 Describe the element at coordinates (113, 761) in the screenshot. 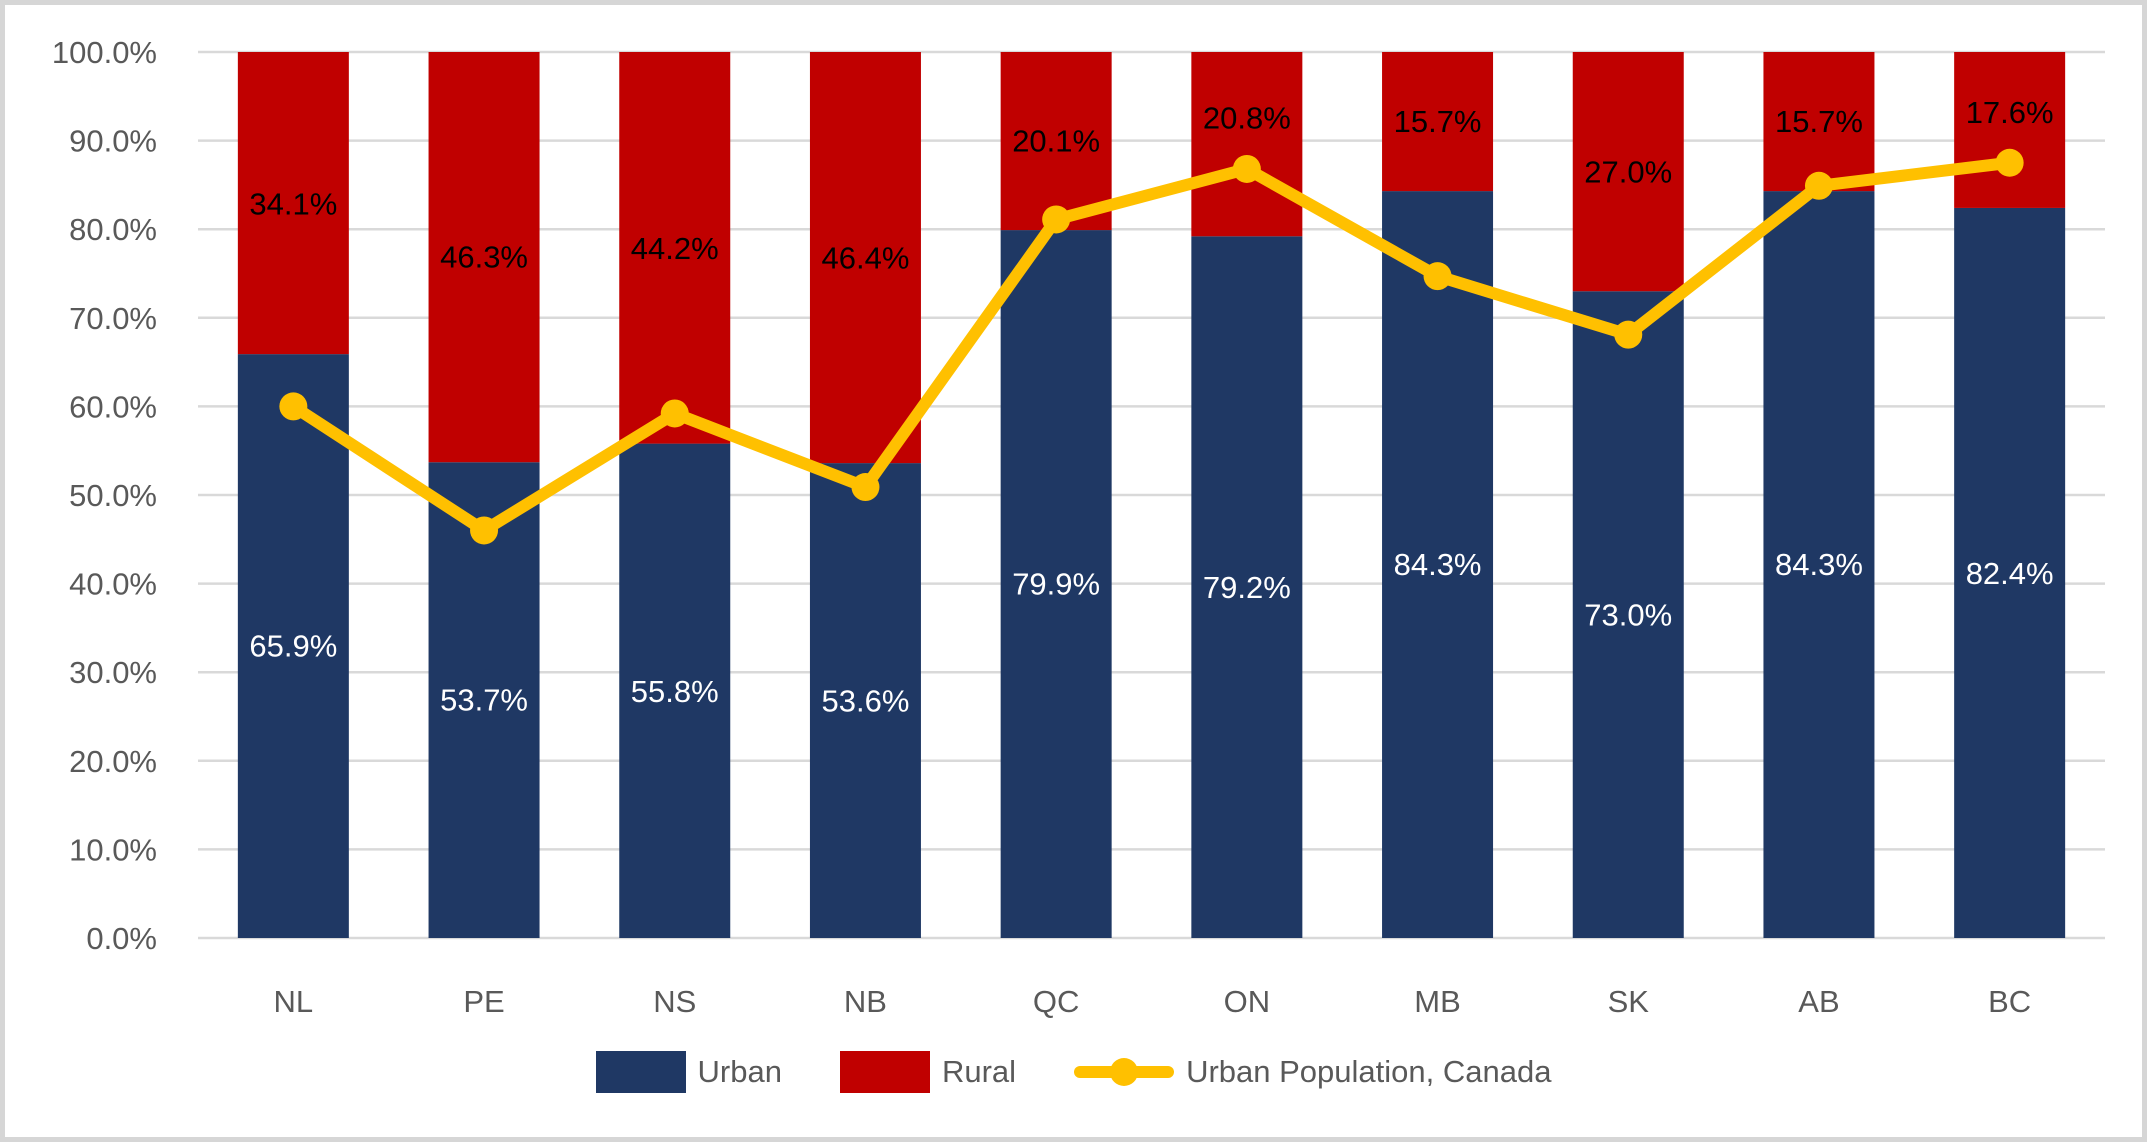

I see `y-tick-label: 20.0%` at that location.